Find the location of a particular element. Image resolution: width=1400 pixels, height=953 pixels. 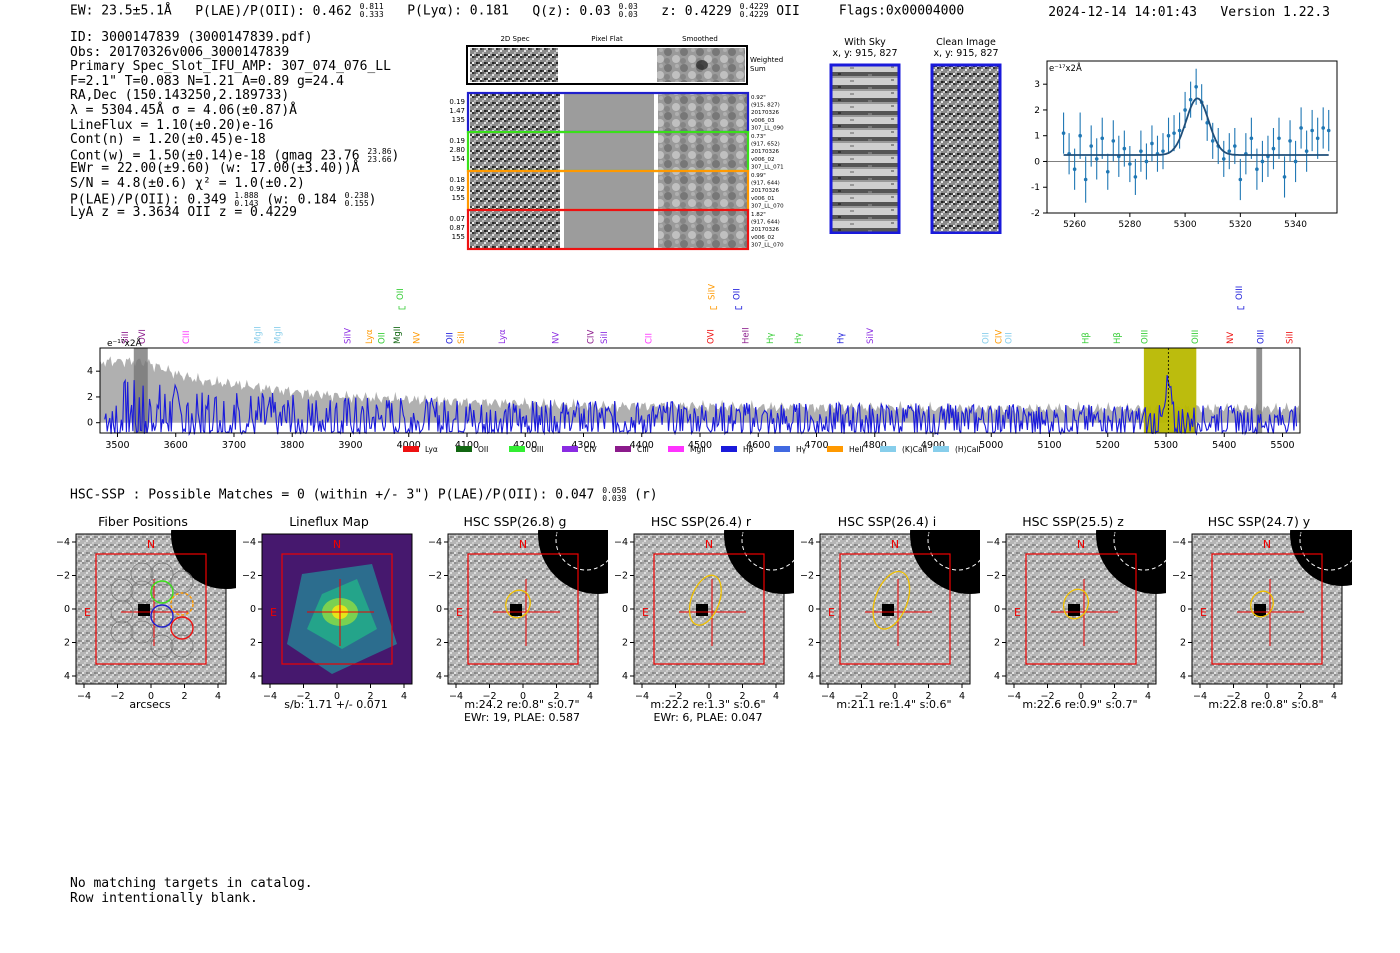

cutout-row-value: 155 is located at coordinates (458, 198).